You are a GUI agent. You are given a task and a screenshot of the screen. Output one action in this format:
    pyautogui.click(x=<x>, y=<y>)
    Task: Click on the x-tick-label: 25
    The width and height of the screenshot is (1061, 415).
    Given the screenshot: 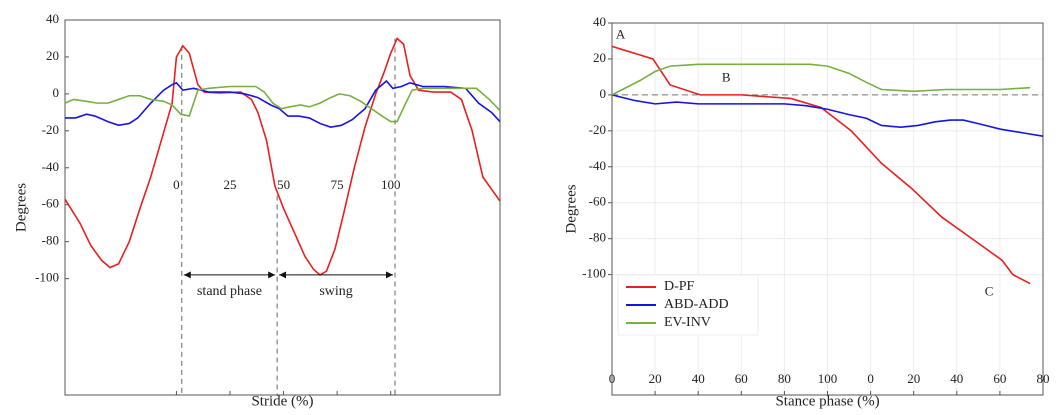 What is the action you would take?
    pyautogui.click(x=230, y=184)
    